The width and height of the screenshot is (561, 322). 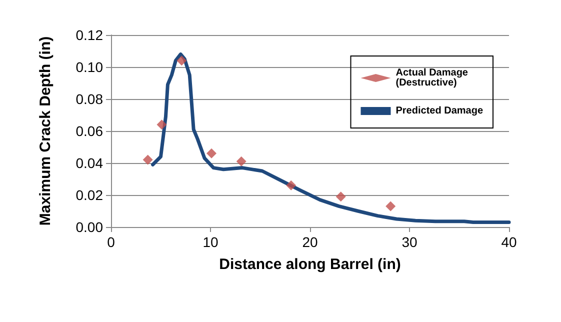 I want to click on legend-label: Predicted Damage, so click(x=440, y=111).